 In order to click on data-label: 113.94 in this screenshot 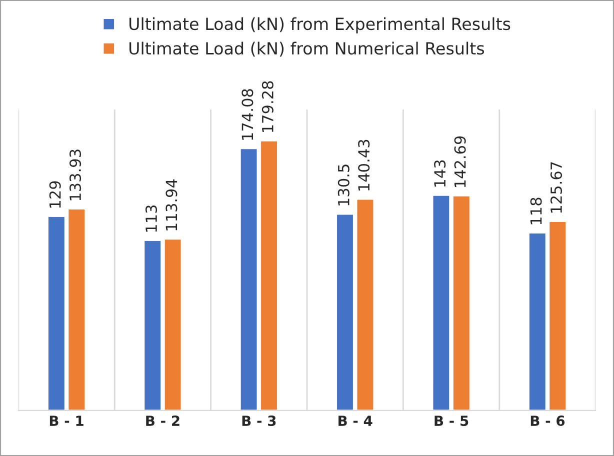, I will do `click(172, 204)`.